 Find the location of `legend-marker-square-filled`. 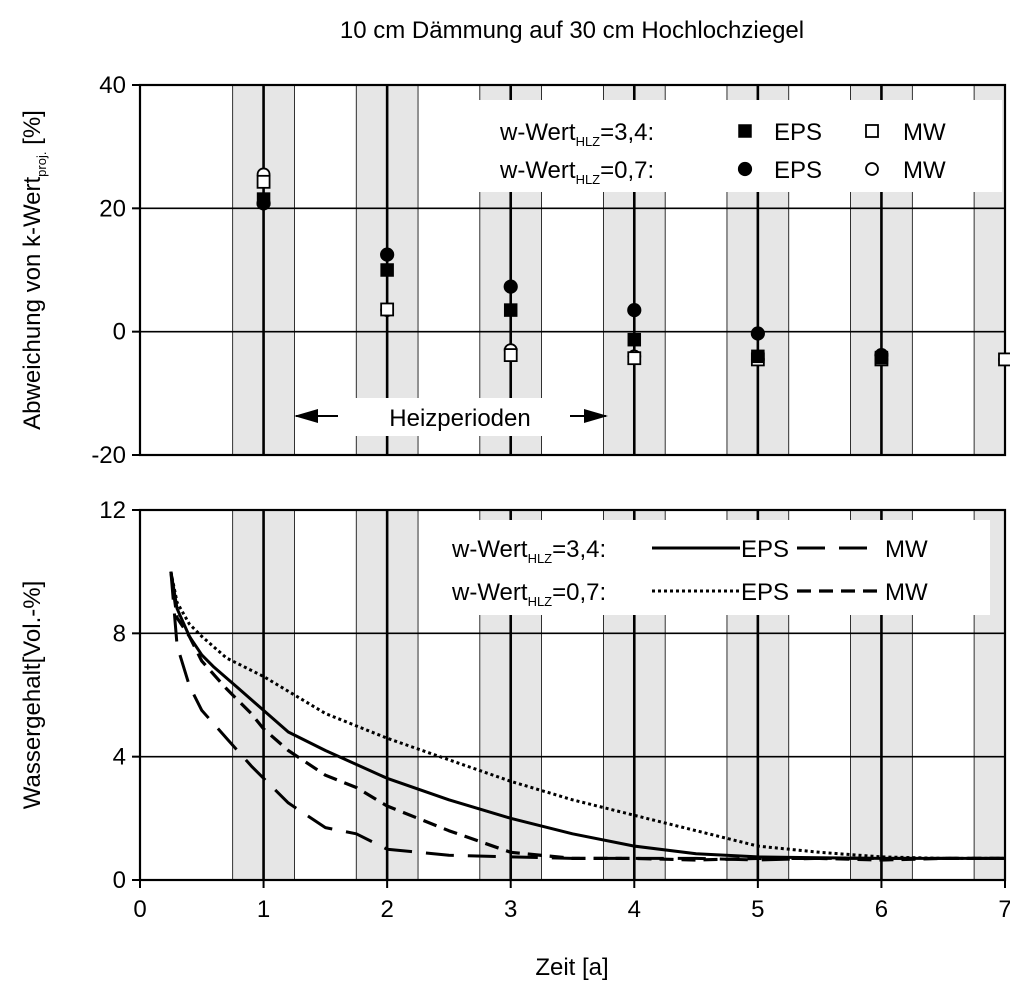

legend-marker-square-filled is located at coordinates (745, 131).